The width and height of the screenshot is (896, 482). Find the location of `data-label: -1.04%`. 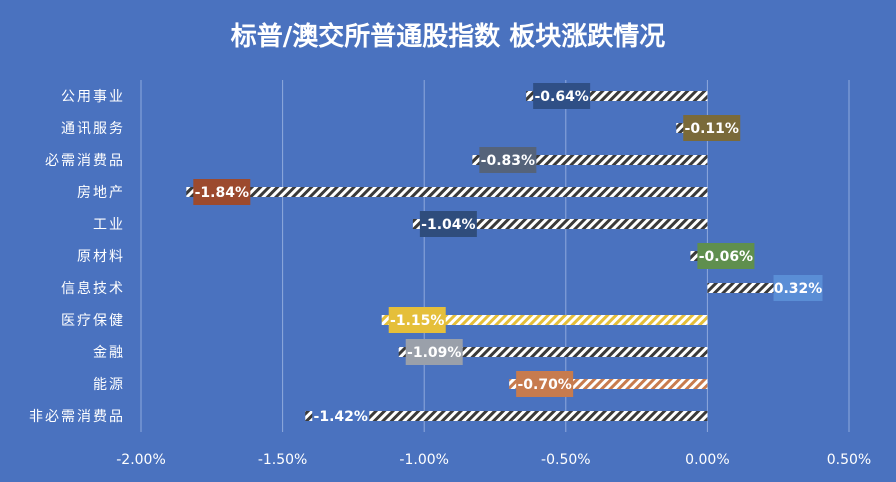

data-label: -1.04% is located at coordinates (448, 225).